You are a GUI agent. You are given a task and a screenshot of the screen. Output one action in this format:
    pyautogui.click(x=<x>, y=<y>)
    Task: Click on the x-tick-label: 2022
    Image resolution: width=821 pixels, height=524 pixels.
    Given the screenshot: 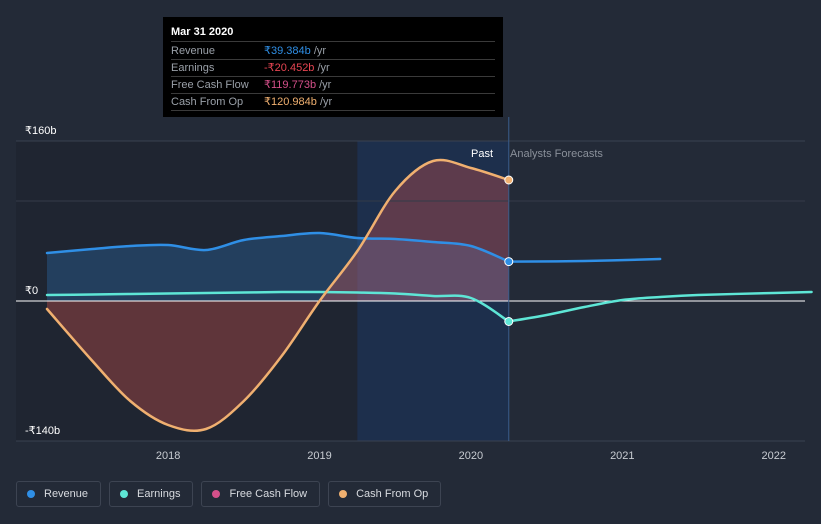 What is the action you would take?
    pyautogui.click(x=773, y=456)
    